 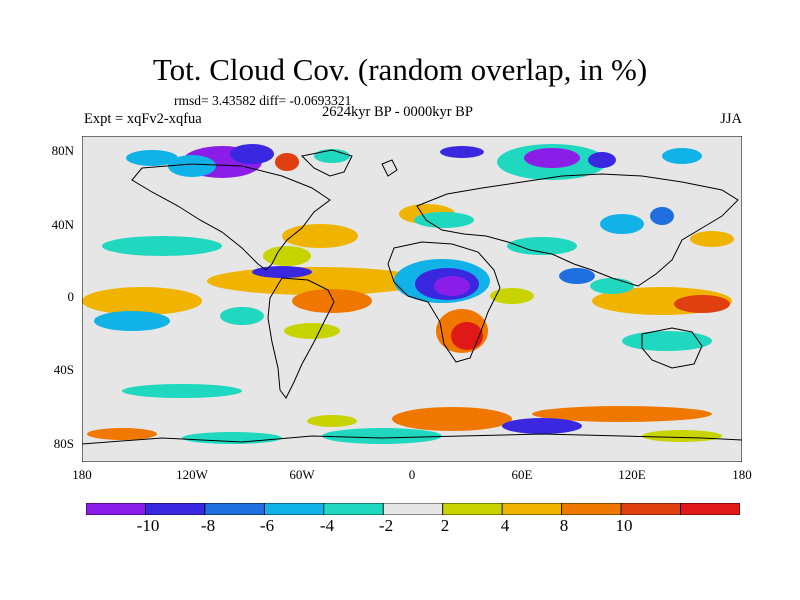 What do you see at coordinates (632, 474) in the screenshot?
I see `lon-label-120e: 120E` at bounding box center [632, 474].